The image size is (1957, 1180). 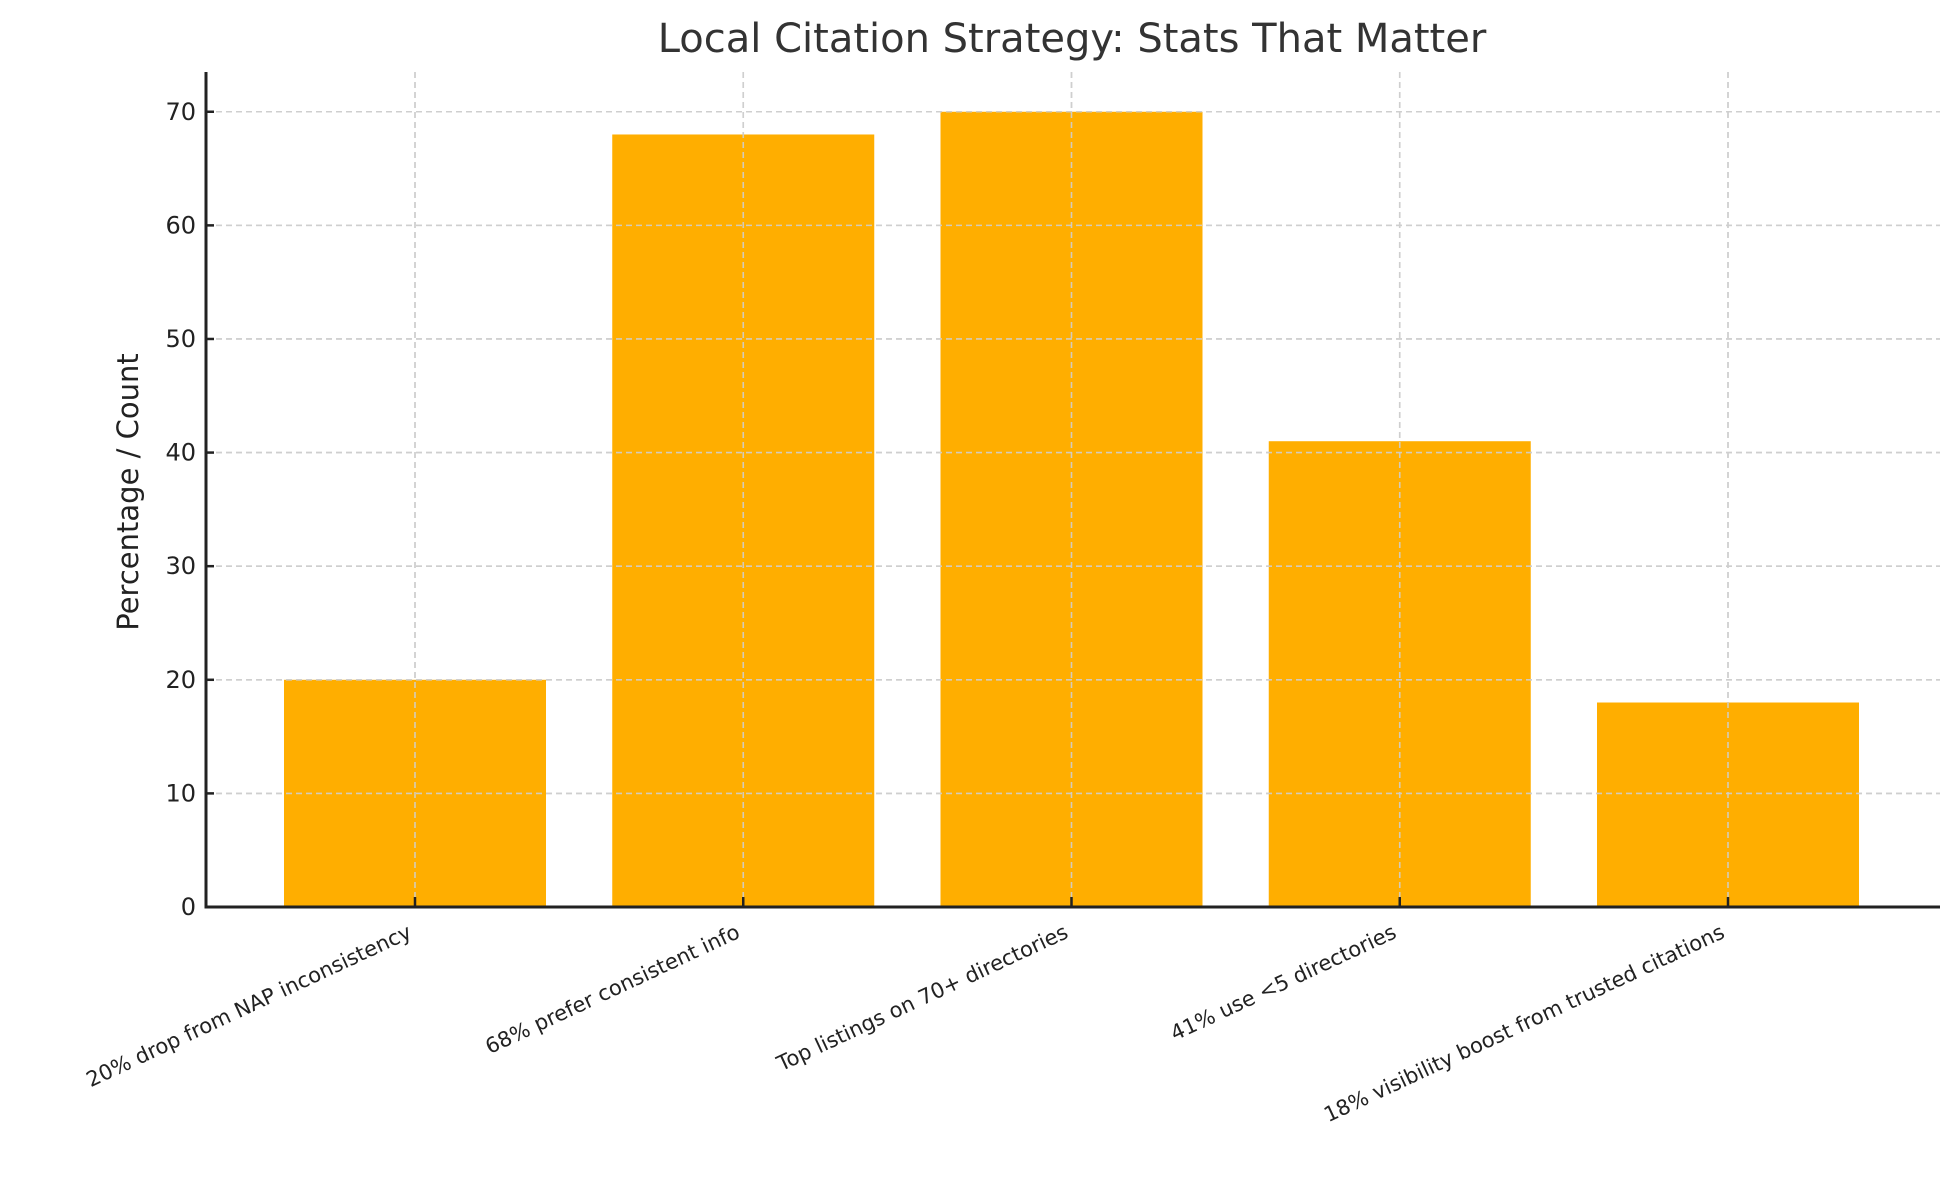 What do you see at coordinates (180, 339) in the screenshot?
I see `y-tick-label: 50` at bounding box center [180, 339].